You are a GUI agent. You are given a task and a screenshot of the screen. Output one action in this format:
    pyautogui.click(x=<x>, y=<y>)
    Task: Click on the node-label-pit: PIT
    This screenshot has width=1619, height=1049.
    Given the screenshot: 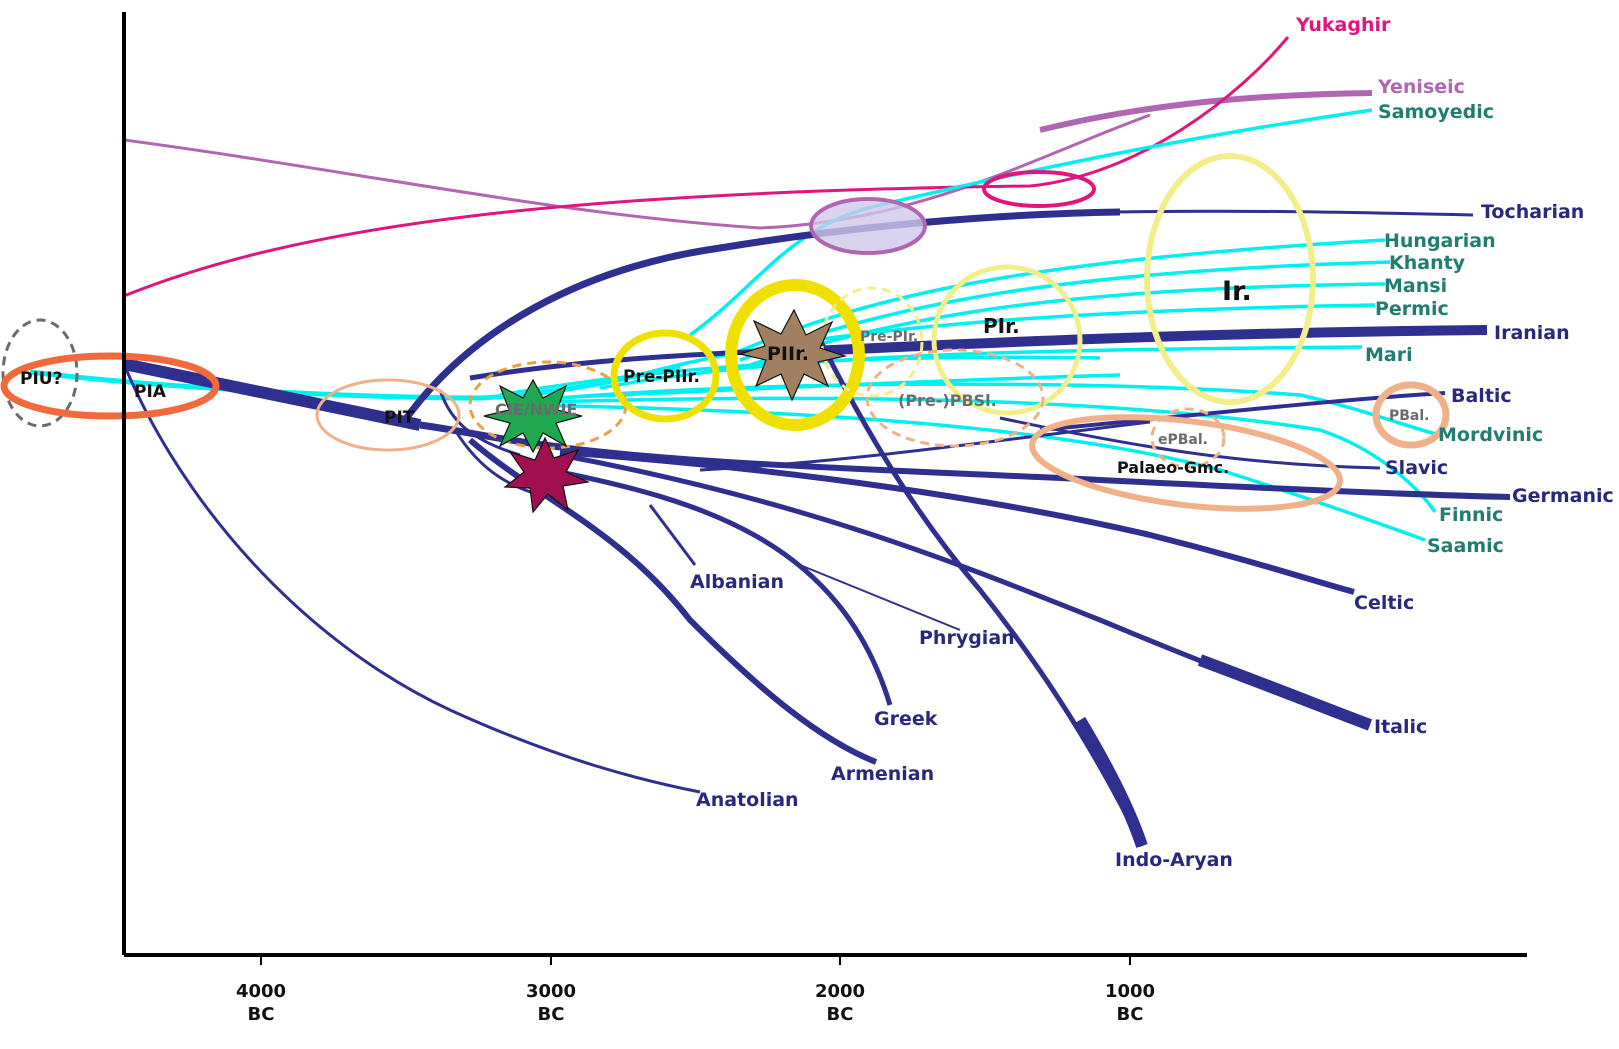 What is the action you would take?
    pyautogui.click(x=399, y=418)
    